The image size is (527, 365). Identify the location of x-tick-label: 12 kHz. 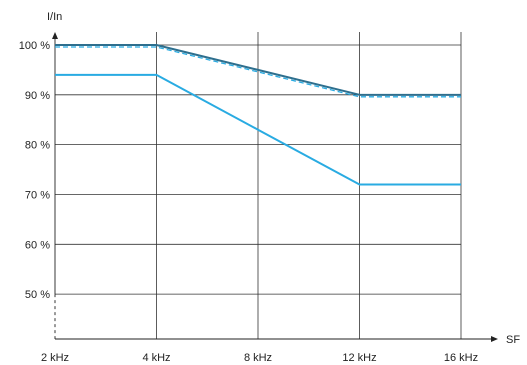
(359, 358).